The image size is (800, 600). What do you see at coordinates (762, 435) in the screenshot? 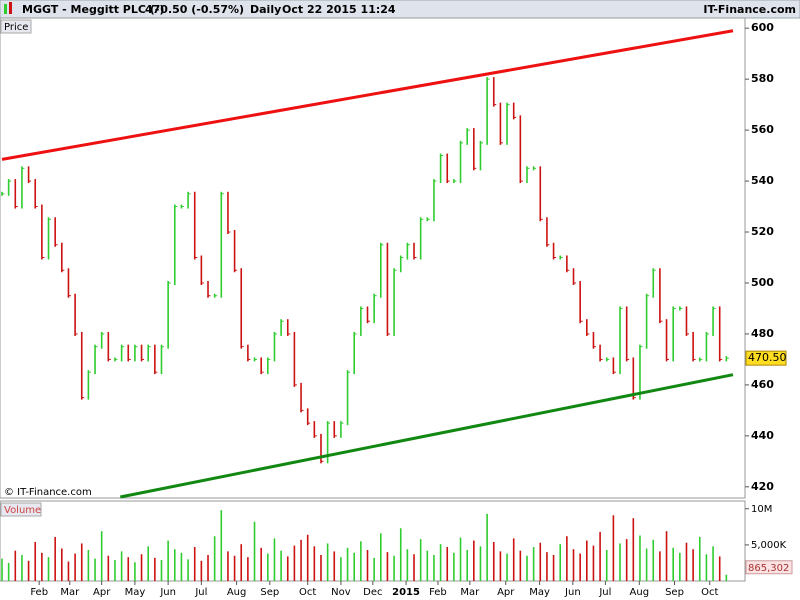
I see `y-tick-label: 440` at bounding box center [762, 435].